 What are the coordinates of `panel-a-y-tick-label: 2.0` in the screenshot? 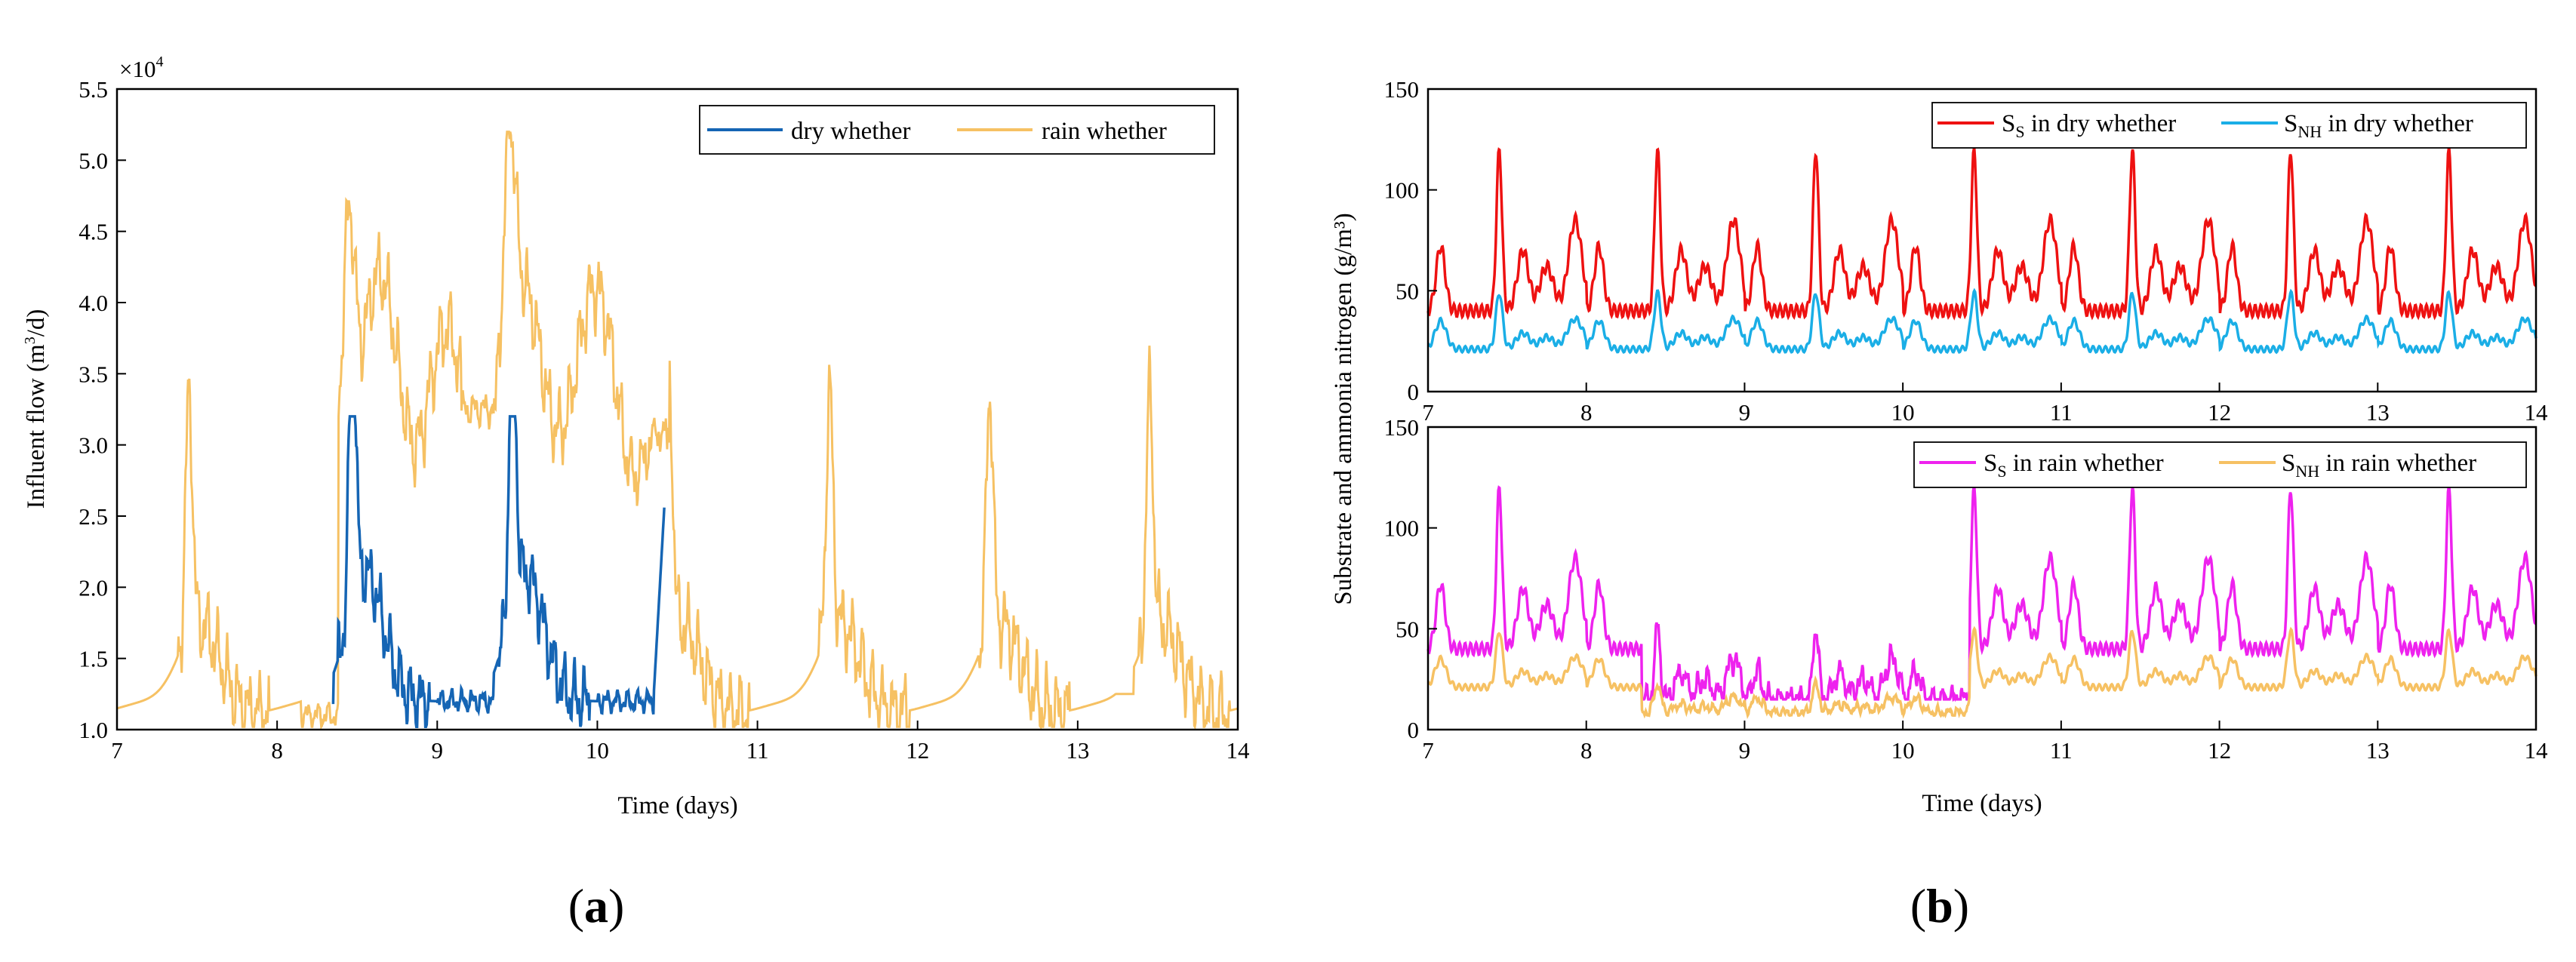 It's located at (93, 587).